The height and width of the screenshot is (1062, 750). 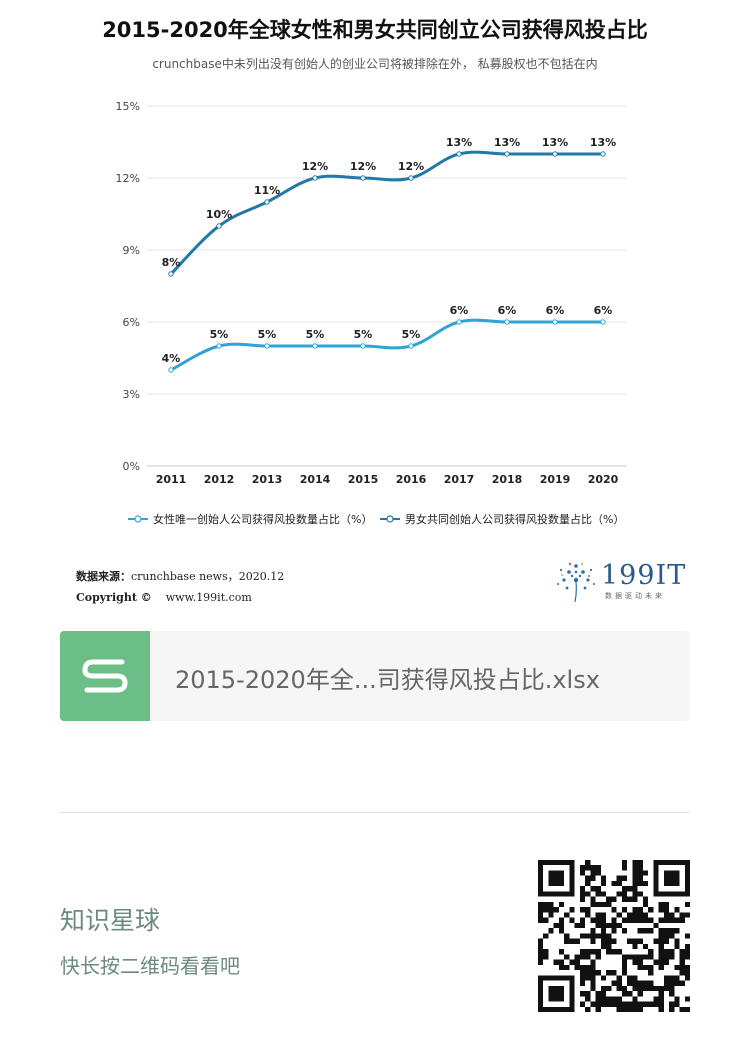 What do you see at coordinates (644, 575) in the screenshot?
I see `logo-text: 199IT` at bounding box center [644, 575].